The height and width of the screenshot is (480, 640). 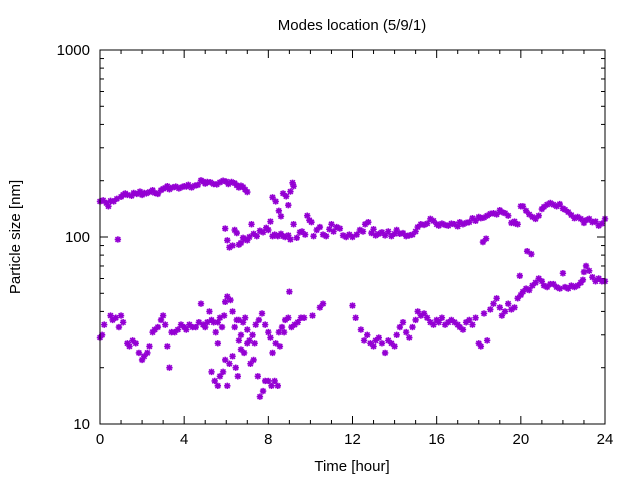 What do you see at coordinates (268, 439) in the screenshot?
I see `x-tick-label: 8` at bounding box center [268, 439].